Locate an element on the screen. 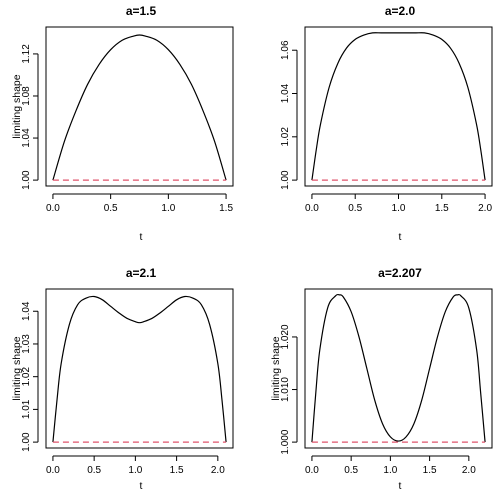 The image size is (497, 491). chart-title: a=2.1 is located at coordinates (141, 273).